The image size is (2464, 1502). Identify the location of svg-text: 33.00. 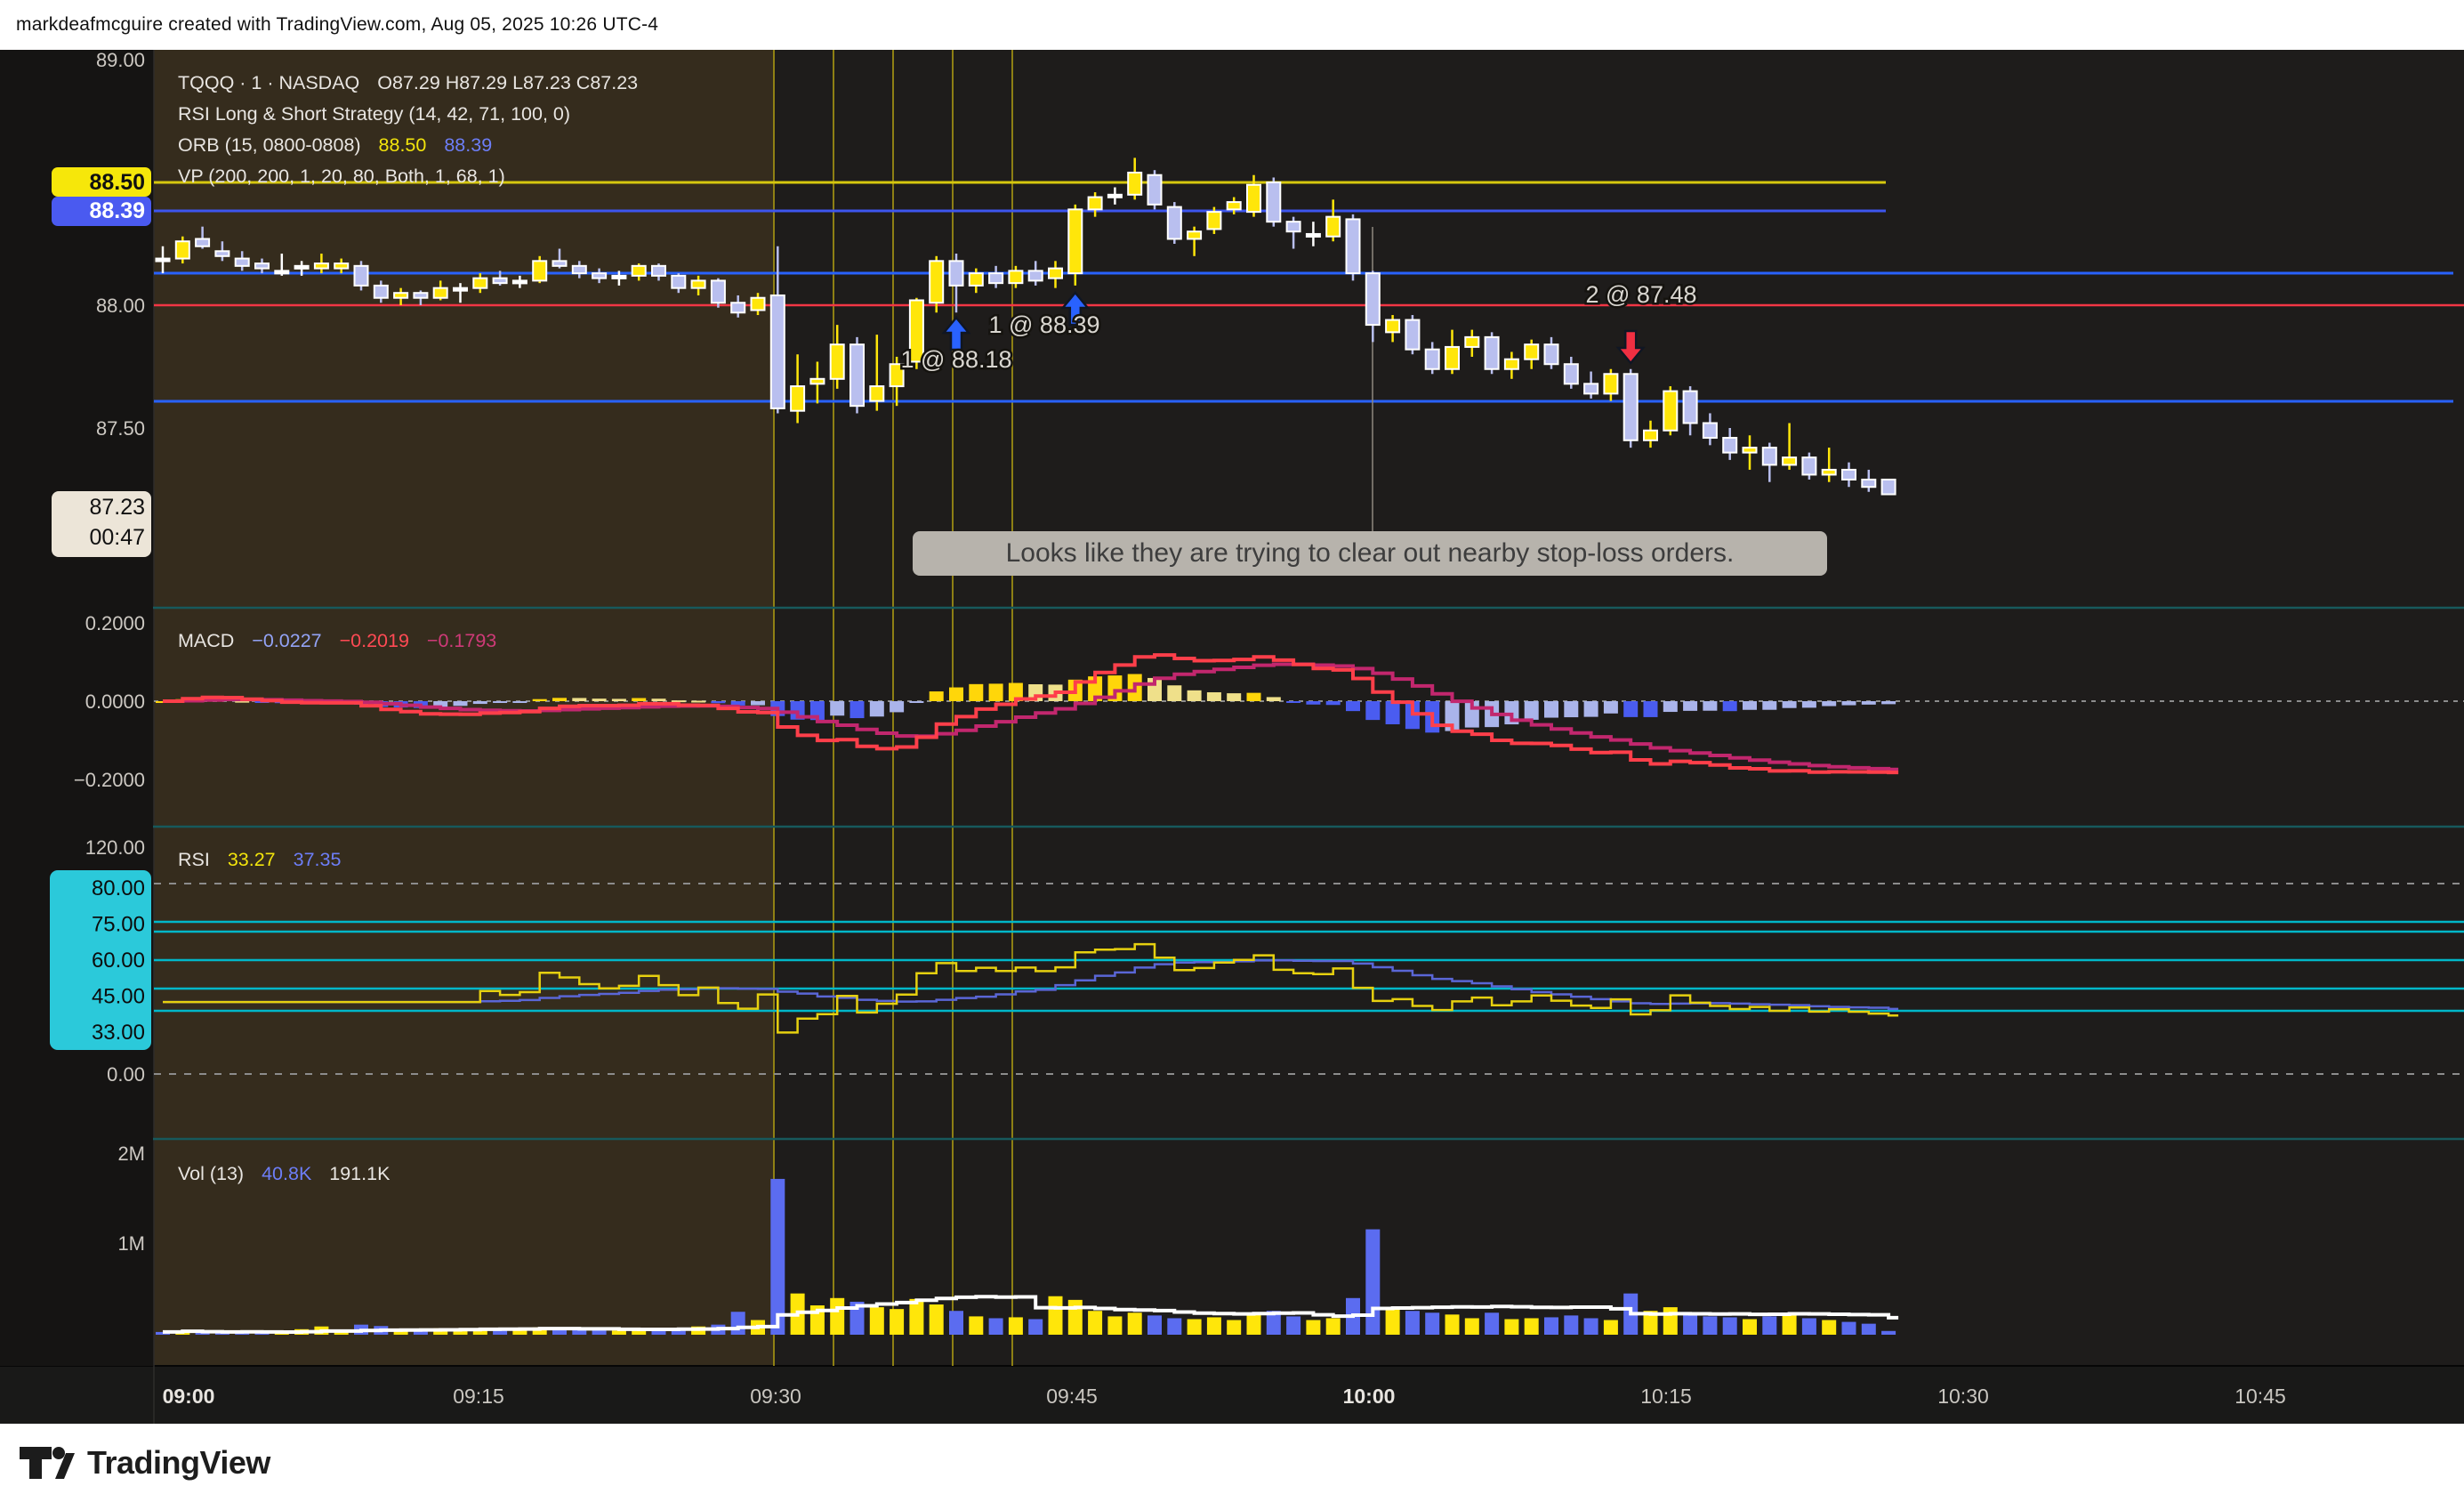
(119, 1033).